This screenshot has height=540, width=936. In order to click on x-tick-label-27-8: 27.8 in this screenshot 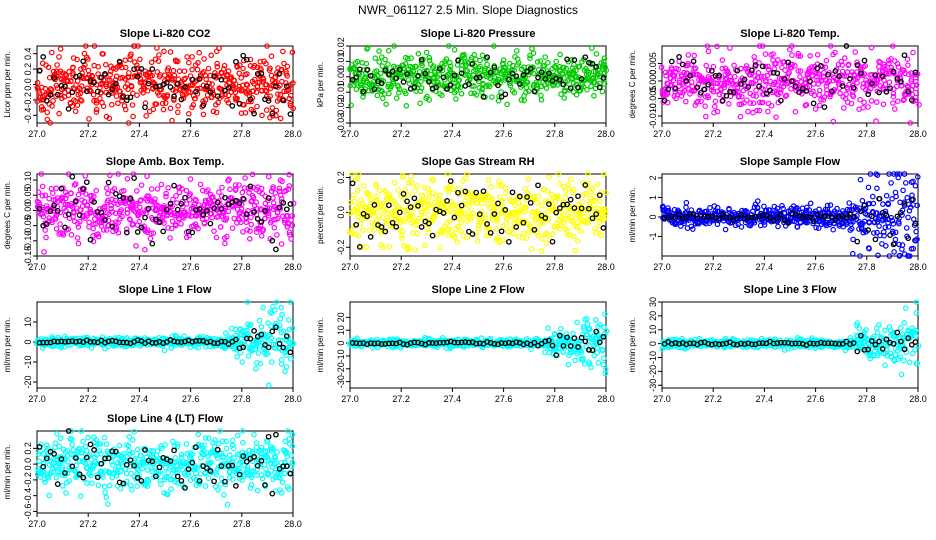, I will do `click(555, 399)`.